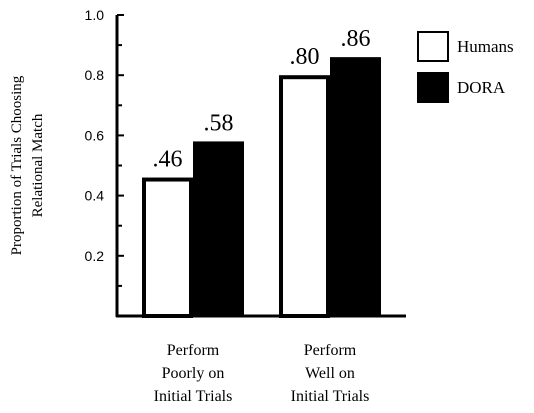  Describe the element at coordinates (330, 373) in the screenshot. I see `x-category-label: Well on` at that location.